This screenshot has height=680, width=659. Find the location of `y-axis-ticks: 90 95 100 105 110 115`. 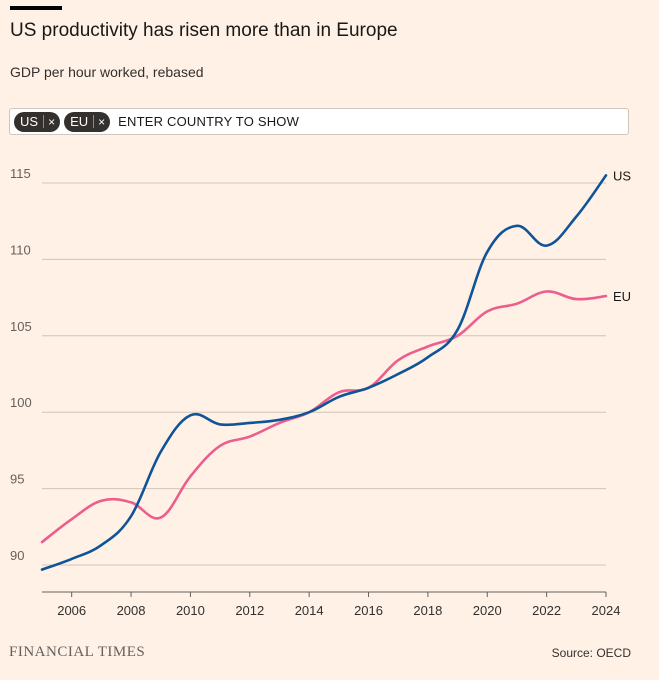

y-axis-ticks: 90 95 100 105 110 115 is located at coordinates (21, 364).